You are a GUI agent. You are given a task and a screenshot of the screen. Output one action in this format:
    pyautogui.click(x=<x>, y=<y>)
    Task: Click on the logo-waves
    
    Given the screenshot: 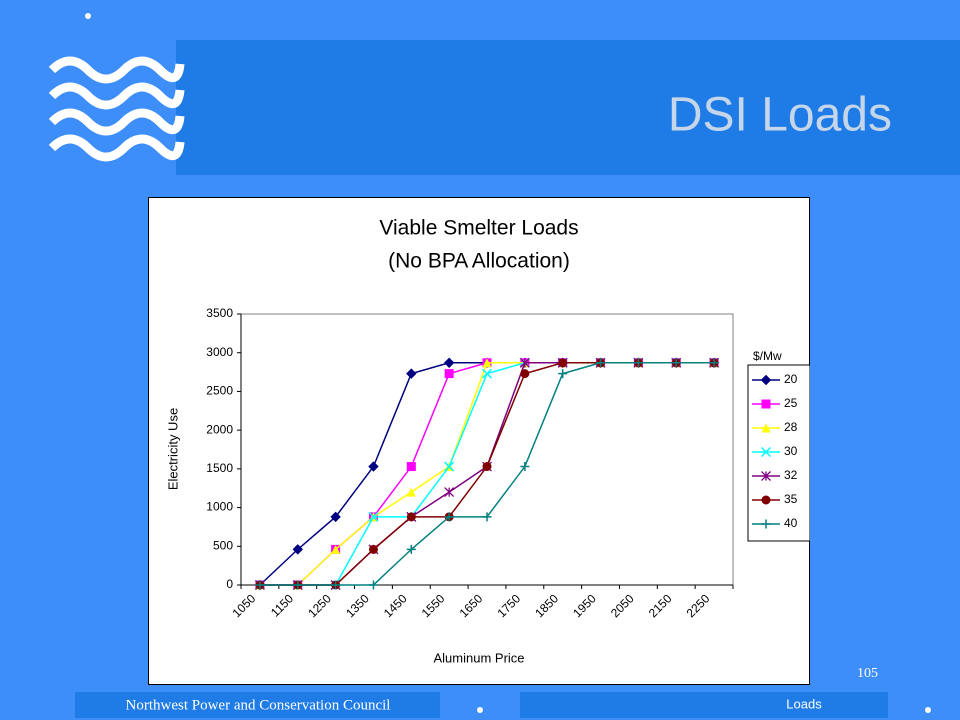 What is the action you would take?
    pyautogui.click(x=116, y=109)
    